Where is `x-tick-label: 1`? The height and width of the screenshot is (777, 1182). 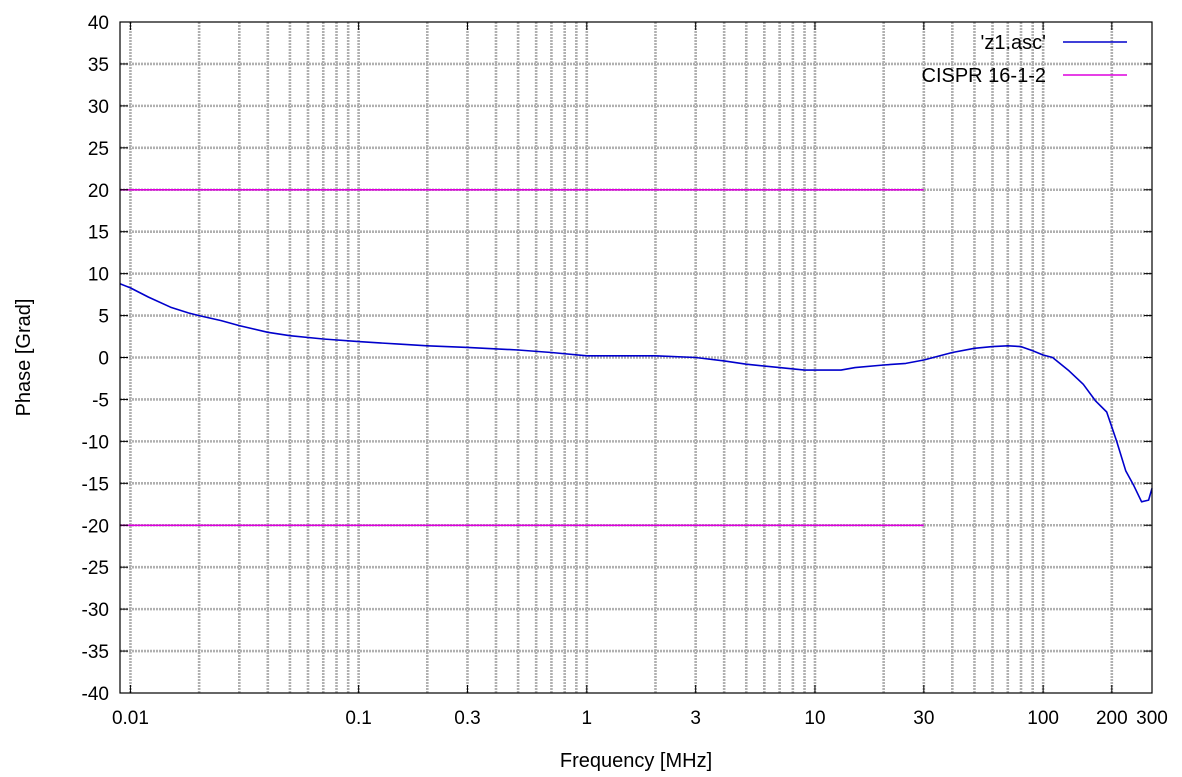
x-tick-label: 1 is located at coordinates (586, 718).